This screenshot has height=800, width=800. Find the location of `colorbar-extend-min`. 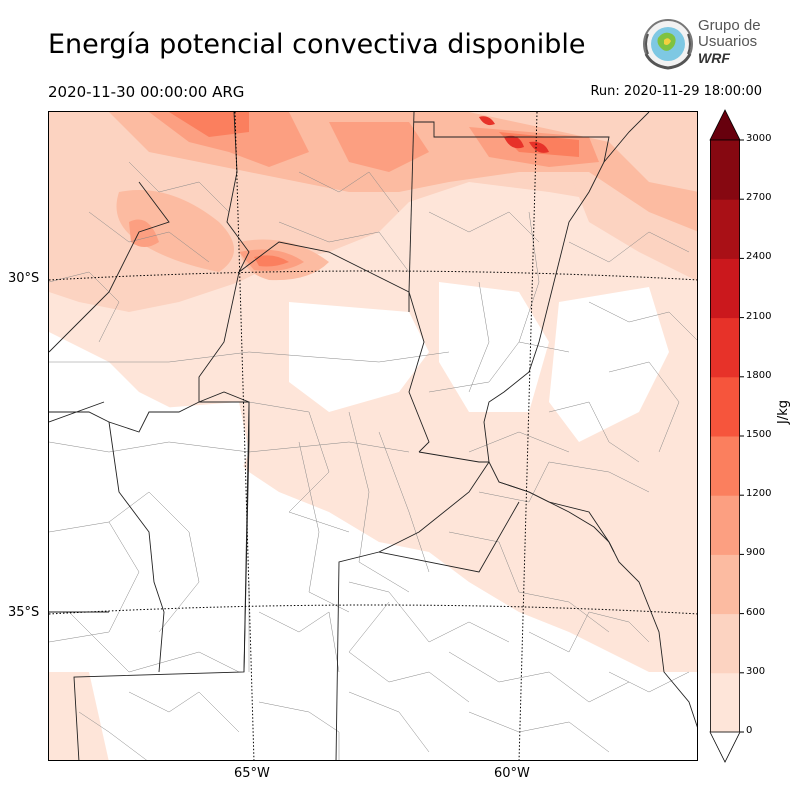

colorbar-extend-min is located at coordinates (725, 747).